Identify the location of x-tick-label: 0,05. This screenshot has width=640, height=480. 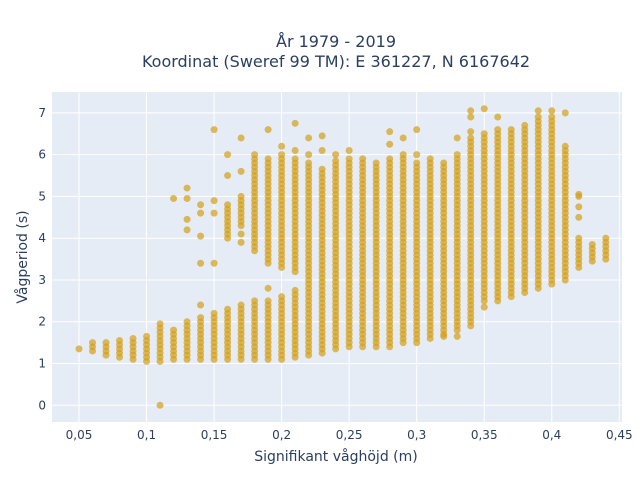
(79, 435).